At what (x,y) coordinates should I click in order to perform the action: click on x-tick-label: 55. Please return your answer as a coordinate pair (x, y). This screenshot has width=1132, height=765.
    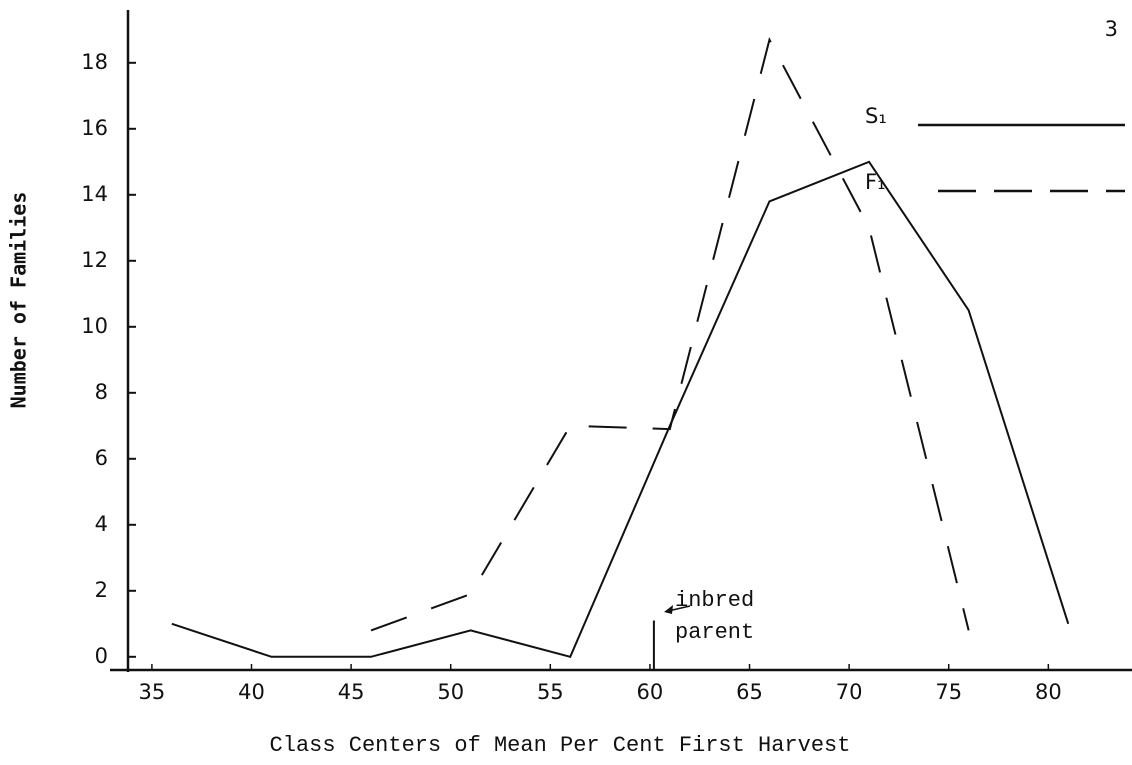
    Looking at the image, I should click on (550, 692).